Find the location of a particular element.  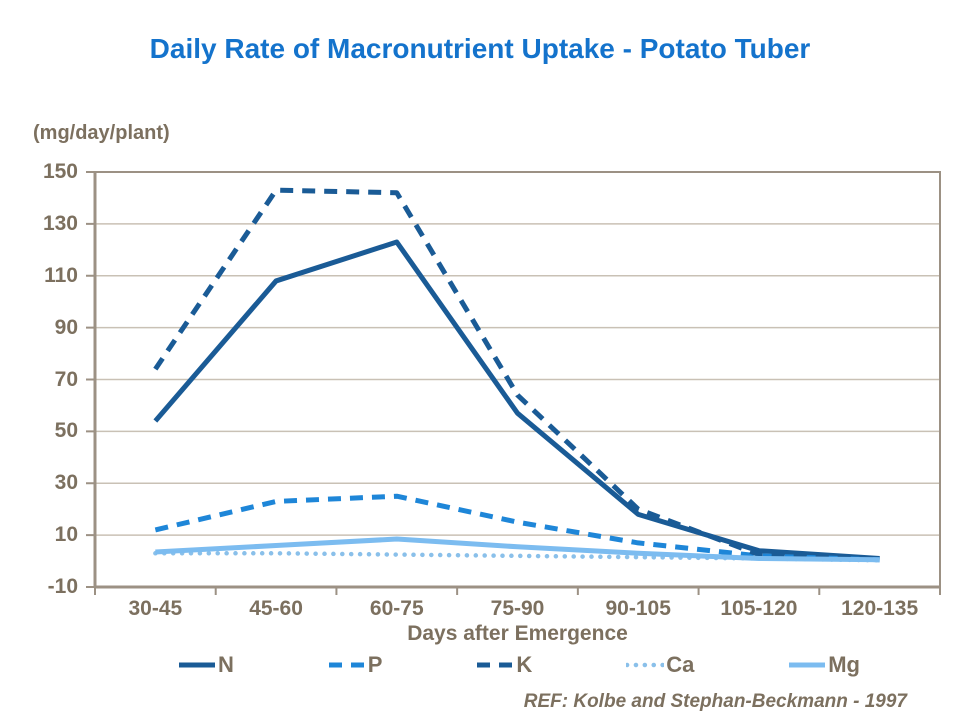

reference-citation: REF: Kolbe and Stephan-Beckmann - 1997 is located at coordinates (715, 701).